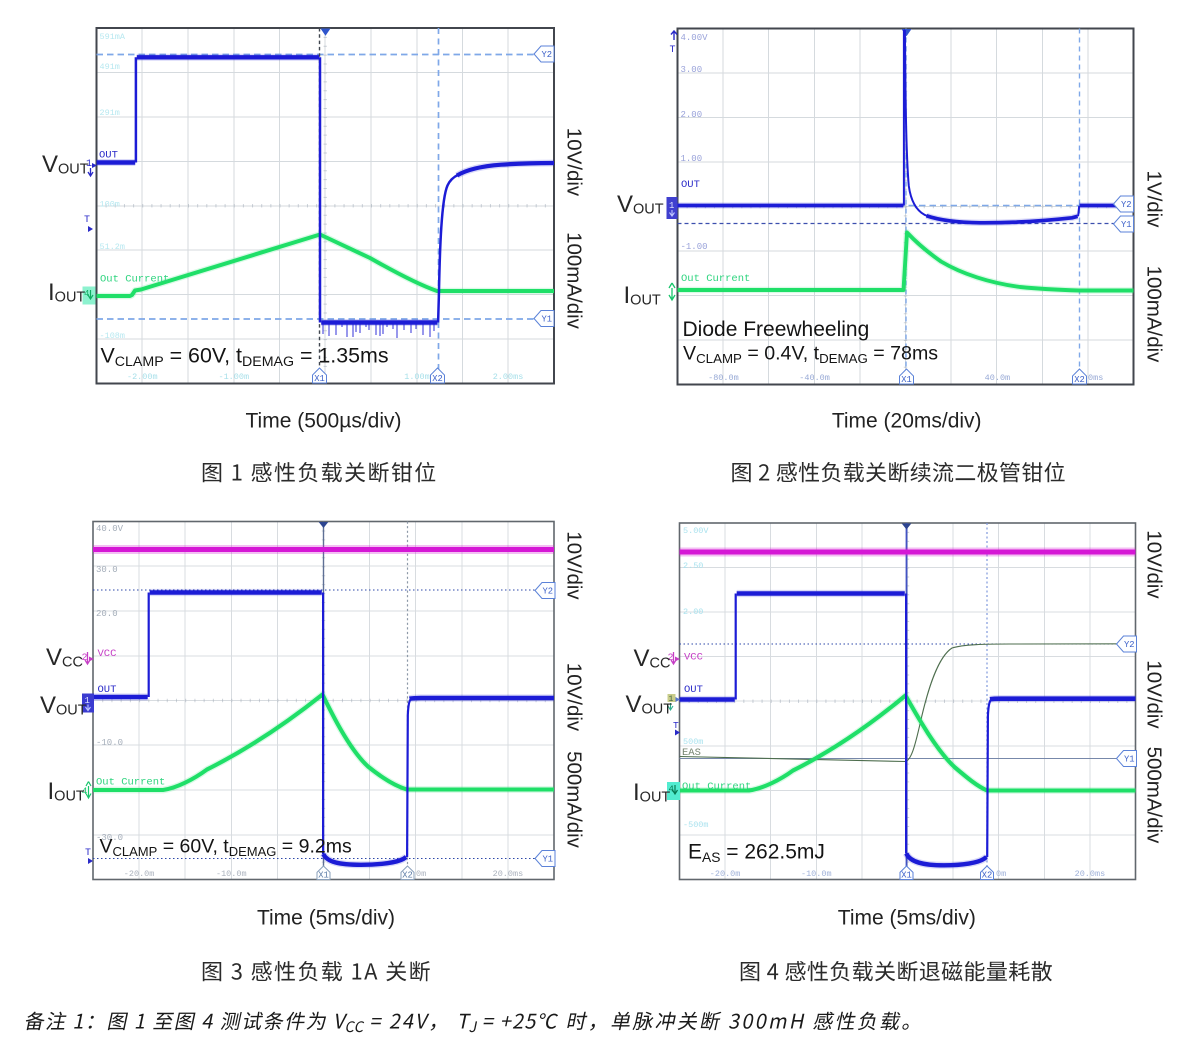  What do you see at coordinates (110, 529) in the screenshot?
I see `svg-text: 40.0V` at bounding box center [110, 529].